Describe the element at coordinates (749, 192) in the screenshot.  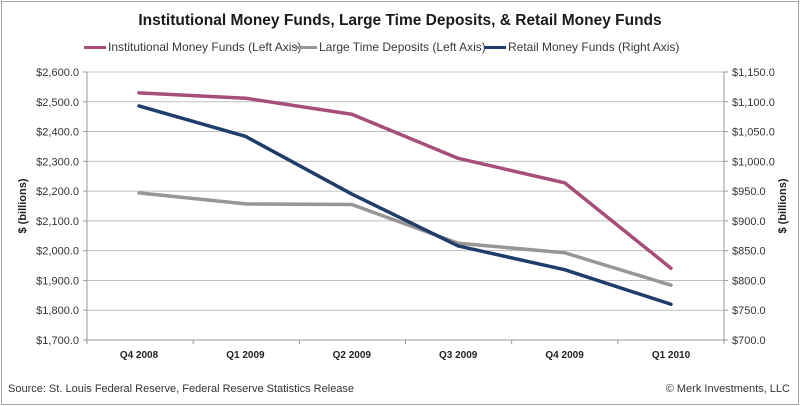
I see `right-axis-tick-label: $950.0` at that location.